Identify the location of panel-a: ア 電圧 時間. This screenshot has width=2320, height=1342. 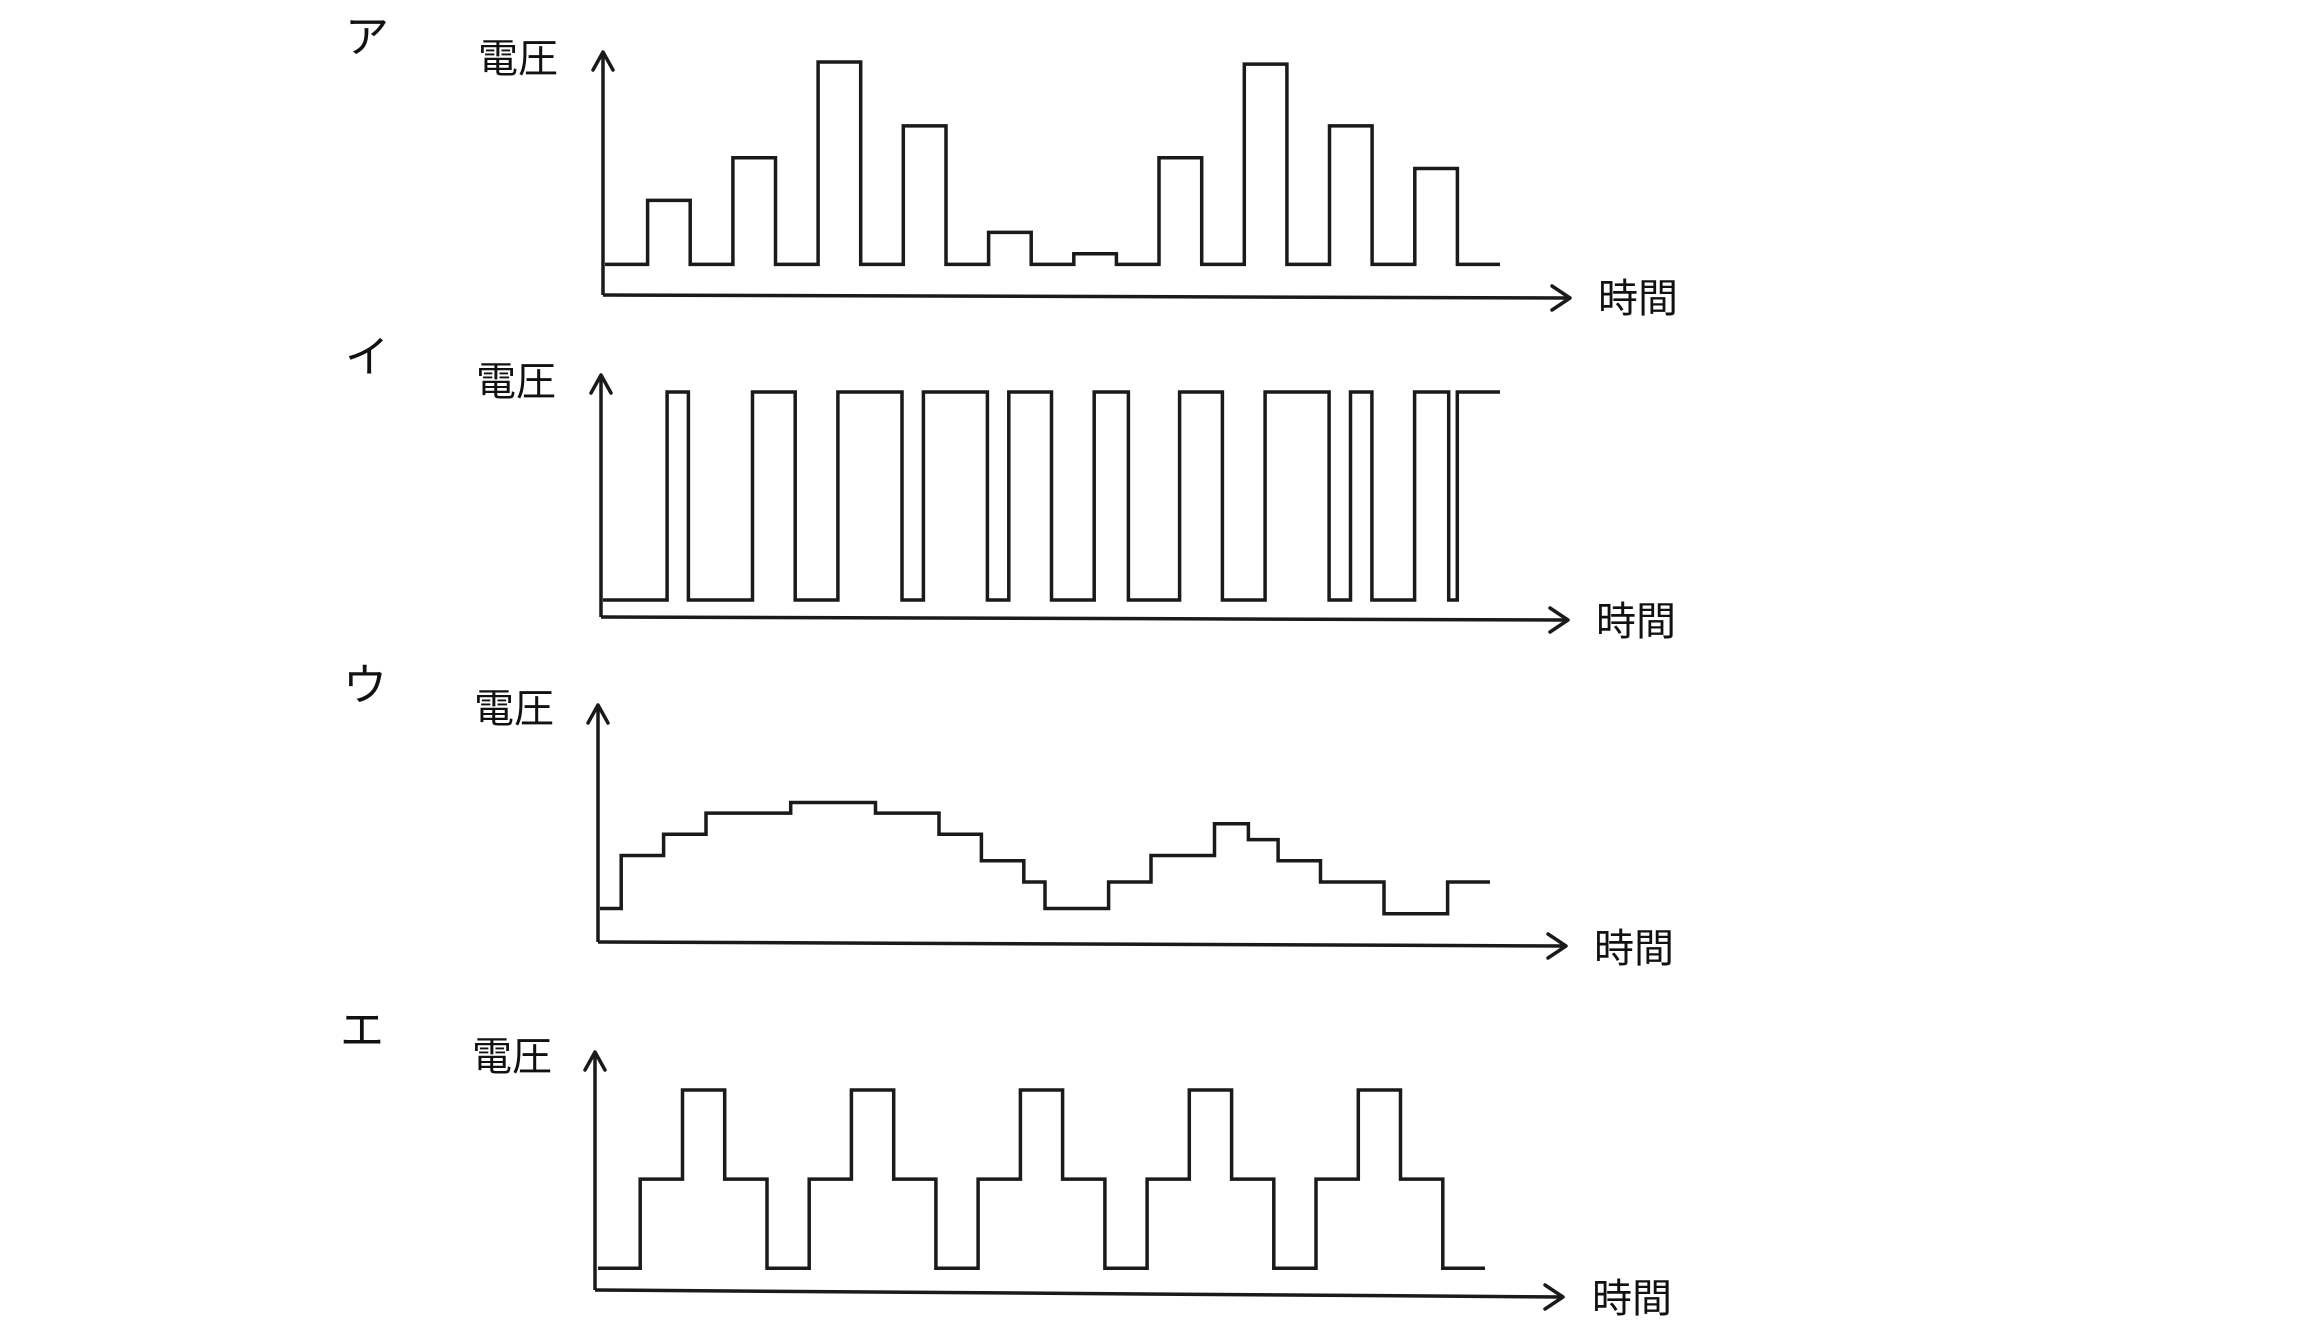
(1011, 167).